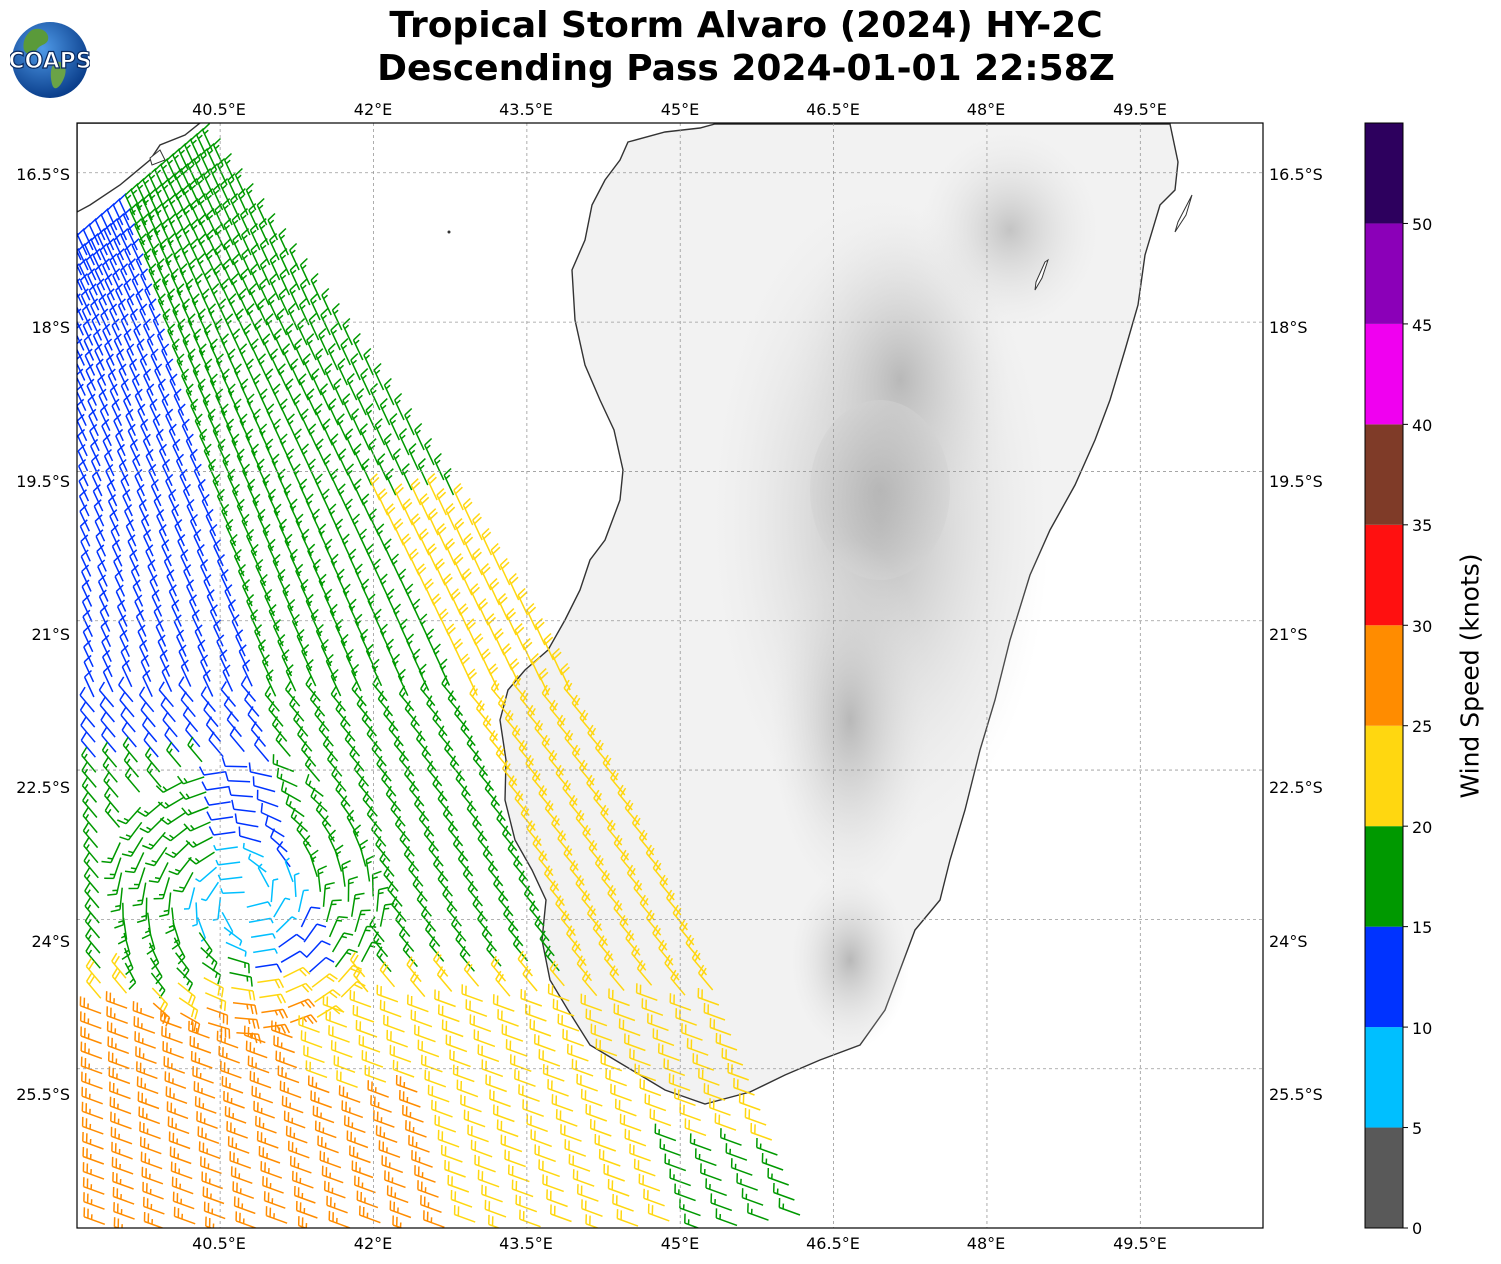 Image resolution: width=1501 pixels, height=1264 pixels. What do you see at coordinates (1384, 474) in the screenshot?
I see `colorbar-bin` at bounding box center [1384, 474].